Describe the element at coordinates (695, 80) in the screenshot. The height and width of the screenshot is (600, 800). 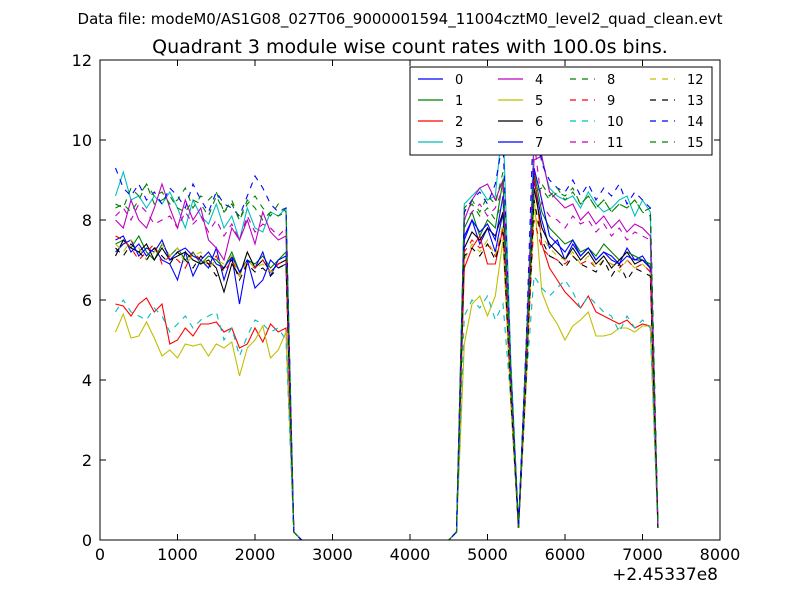
I see `legend-label-12: 12` at that location.